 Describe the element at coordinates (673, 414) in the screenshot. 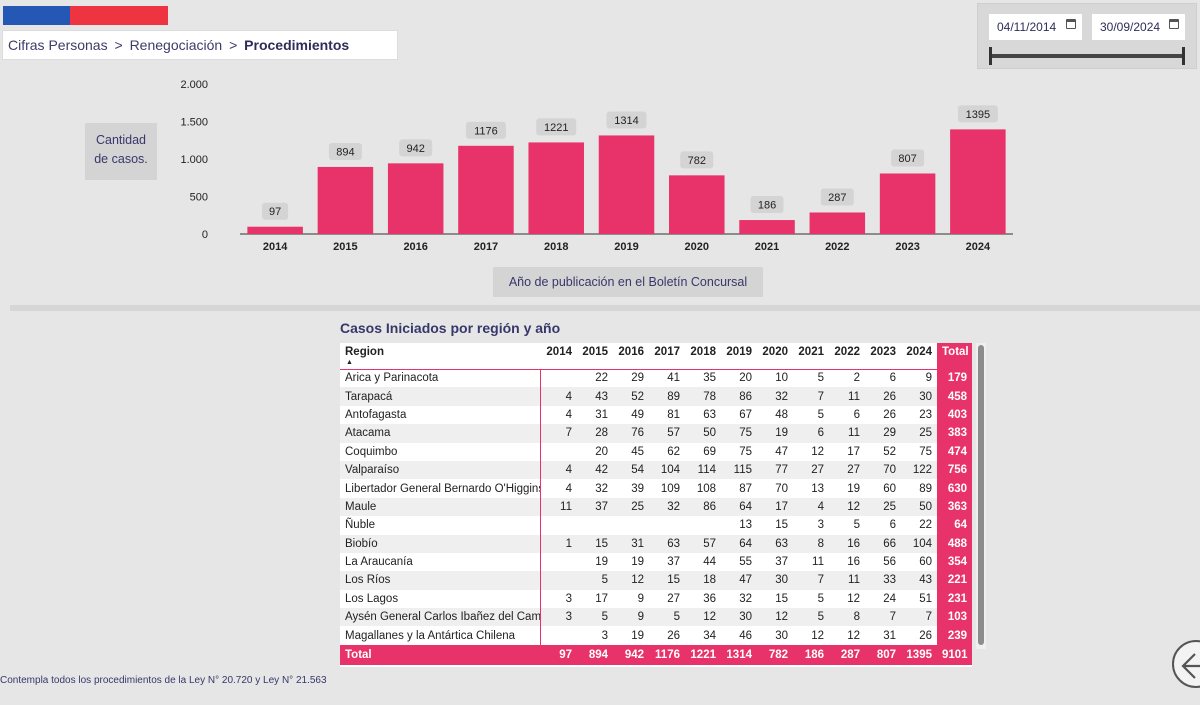

I see `row-year-value: 81` at that location.